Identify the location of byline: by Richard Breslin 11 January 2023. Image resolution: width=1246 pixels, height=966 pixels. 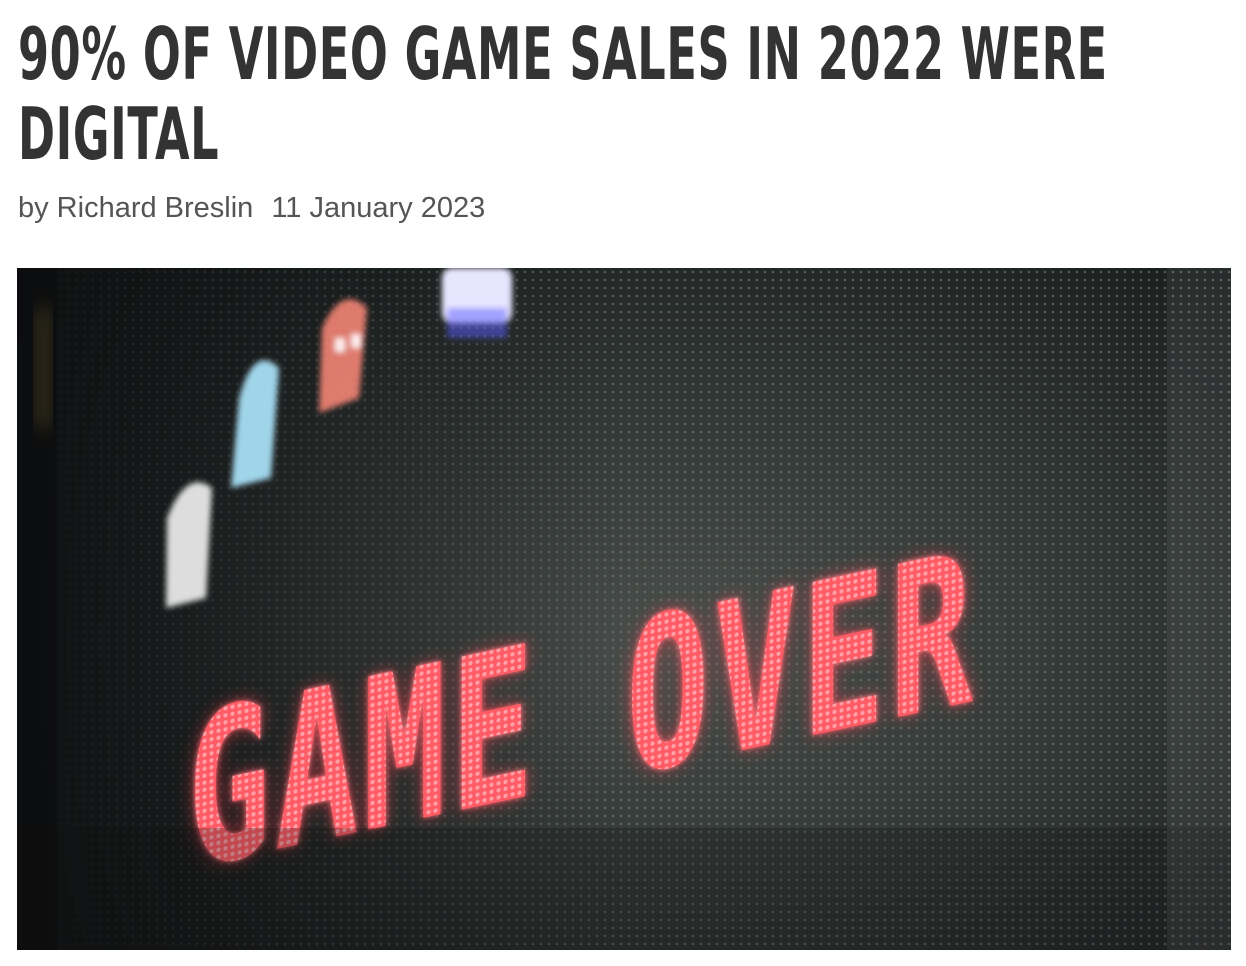
(251, 208).